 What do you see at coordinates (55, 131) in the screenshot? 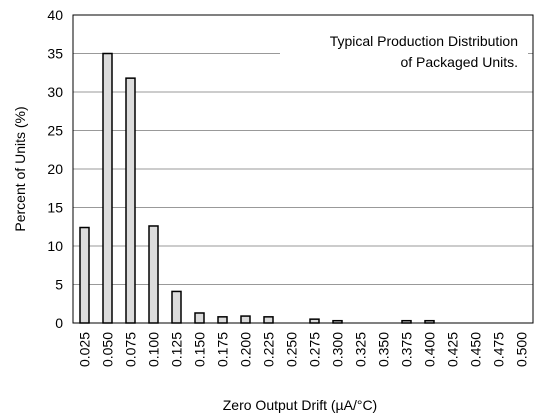
I see `y-tick-label: 25` at bounding box center [55, 131].